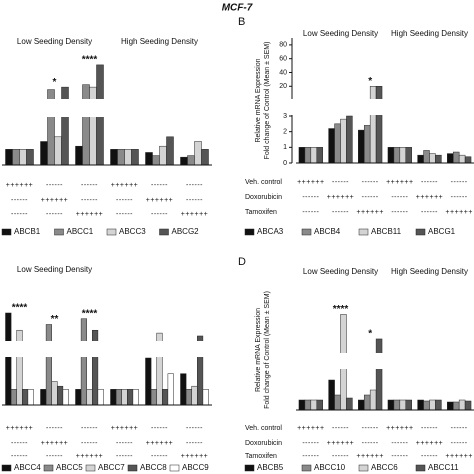 The height and width of the screenshot is (474, 474). I want to click on y-tick-label: 1, so click(285, 147).